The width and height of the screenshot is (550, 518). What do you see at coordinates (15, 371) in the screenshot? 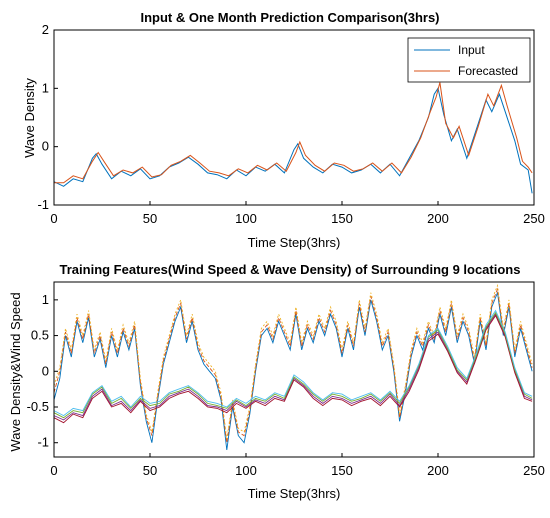
I see `y-axis-label: Wave Density&Wind Speed` at bounding box center [15, 371].